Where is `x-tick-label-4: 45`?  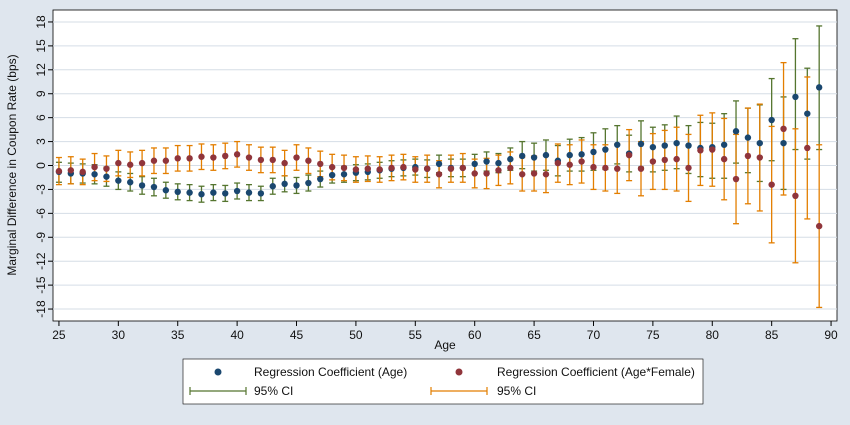 x-tick-label-4: 45 is located at coordinates (297, 335).